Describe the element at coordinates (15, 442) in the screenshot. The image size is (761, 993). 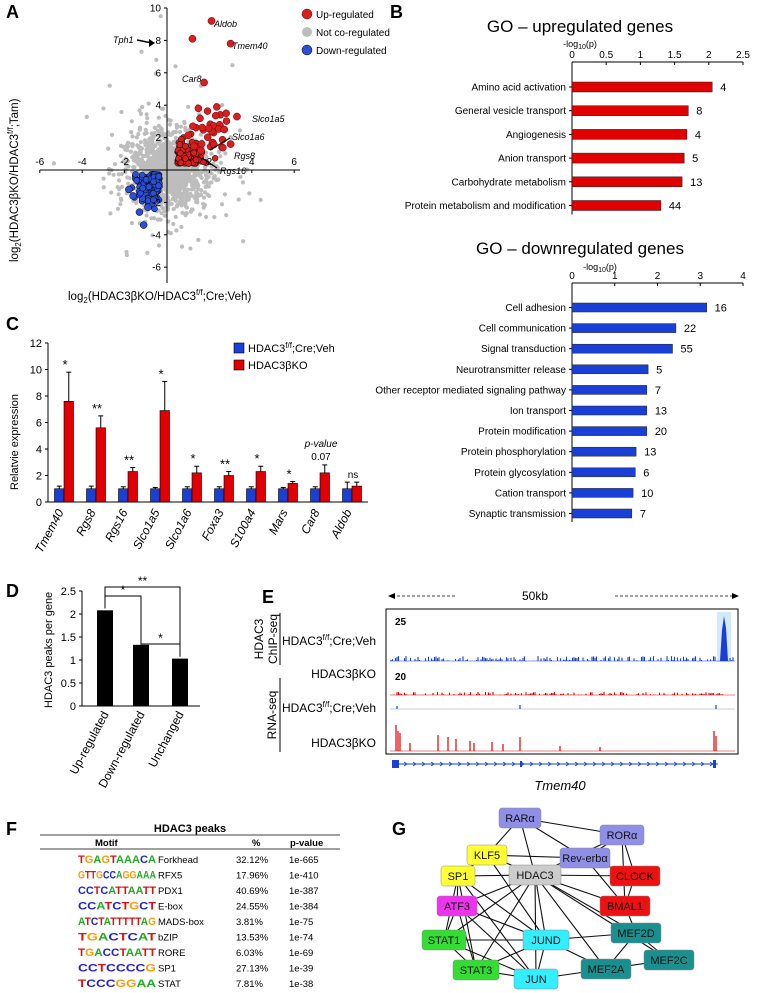
I see `panel-c-ylabel: Relatvie expression` at that location.